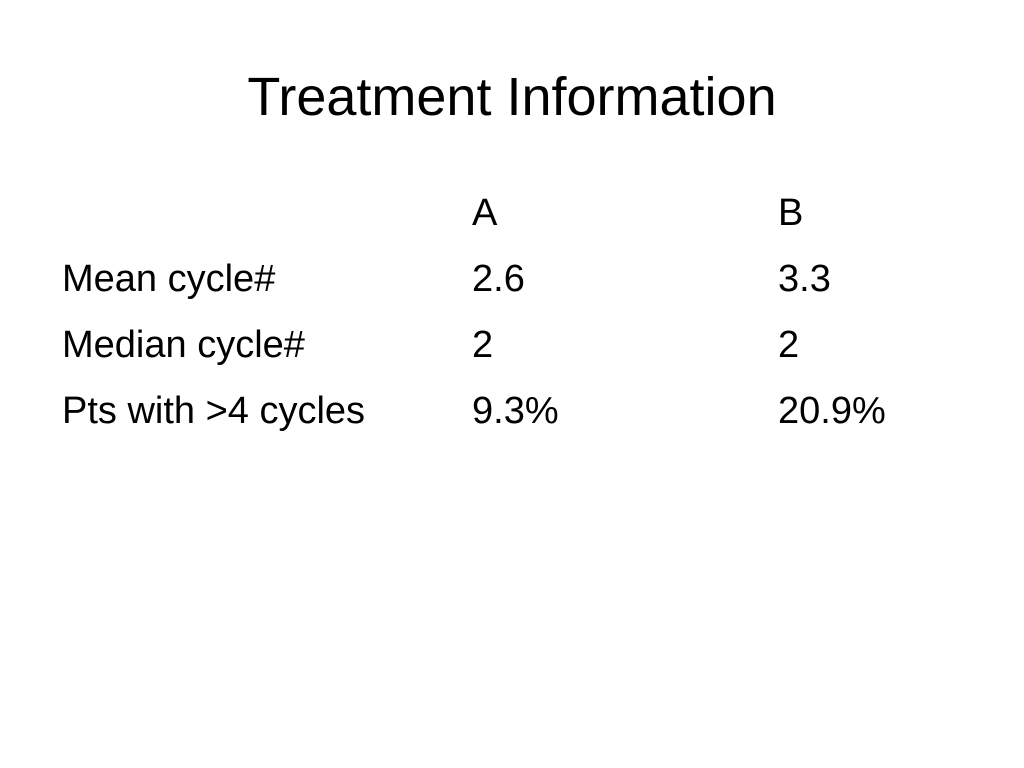 The width and height of the screenshot is (1024, 768). I want to click on slide-title: Treatment Information, so click(512, 97).